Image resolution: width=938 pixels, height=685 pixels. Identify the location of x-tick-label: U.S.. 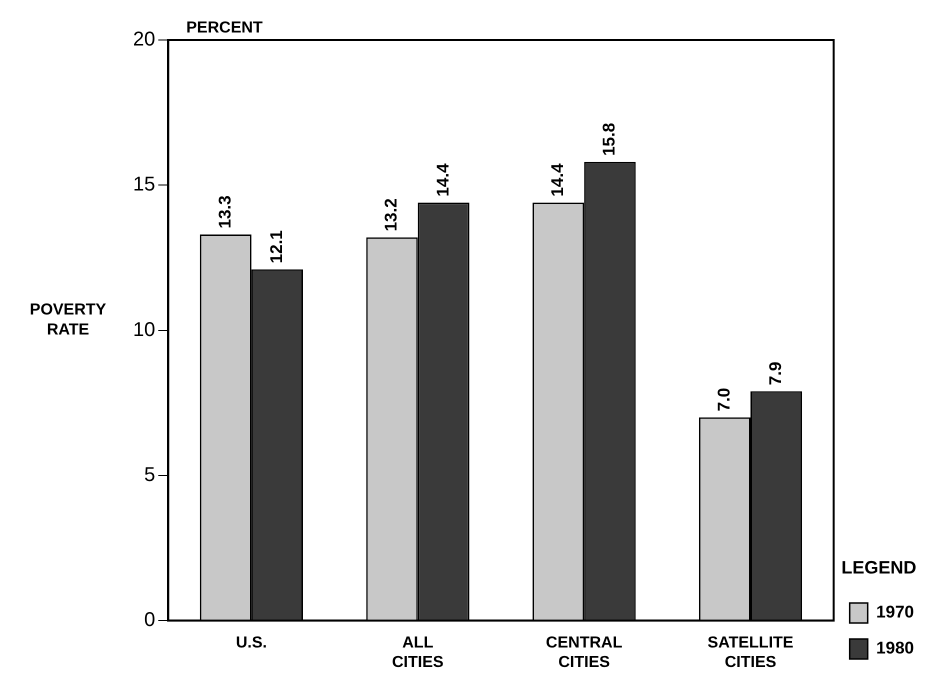
(251, 643).